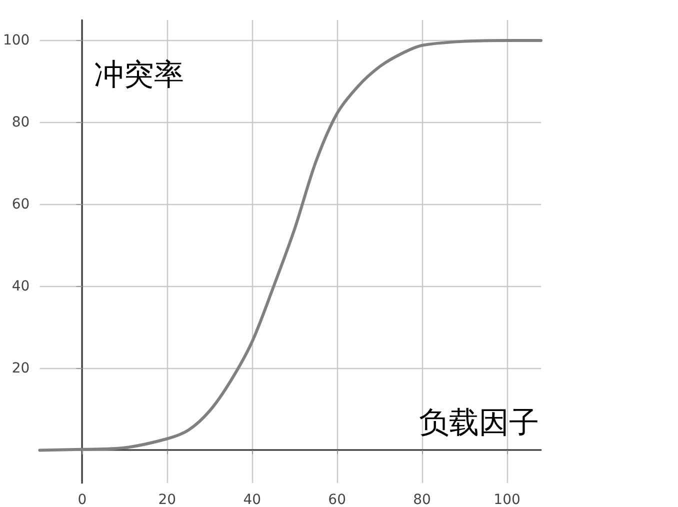 This screenshot has width=678, height=507. Describe the element at coordinates (139, 75) in the screenshot. I see `y-axis-title: 冲突率` at that location.